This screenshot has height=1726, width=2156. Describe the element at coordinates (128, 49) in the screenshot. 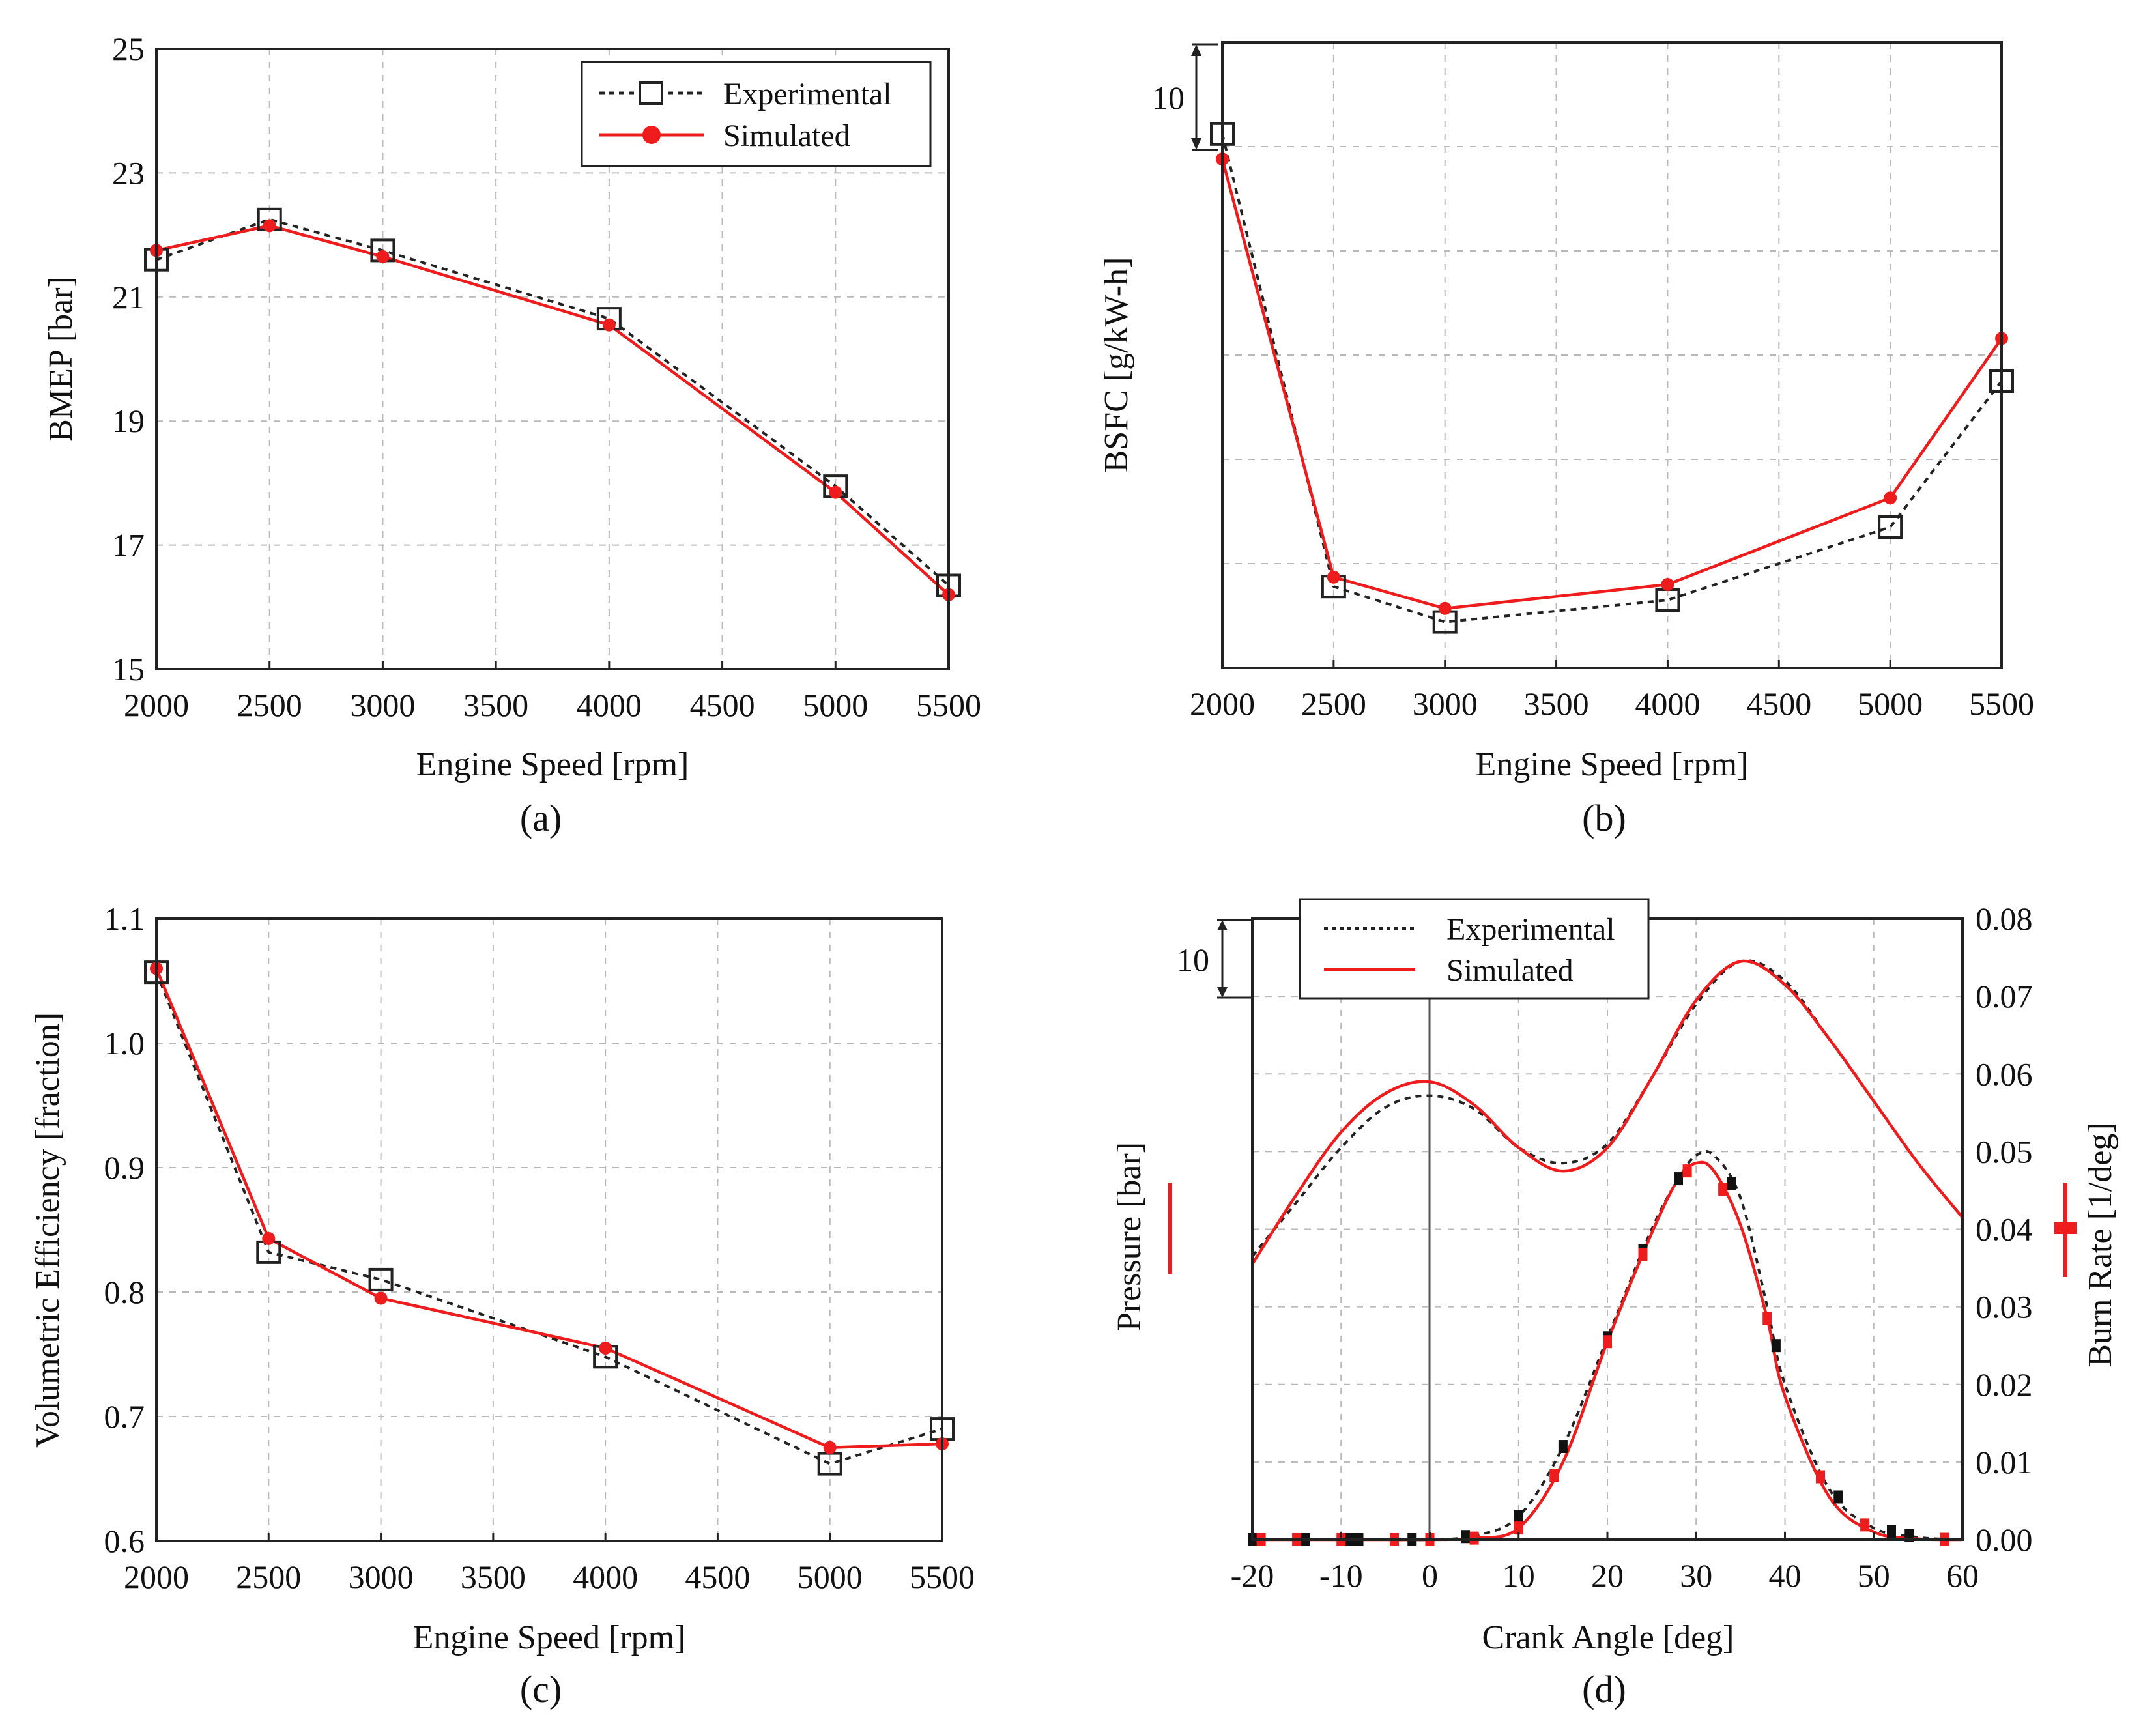

I see `y-tick-label: 25` at that location.